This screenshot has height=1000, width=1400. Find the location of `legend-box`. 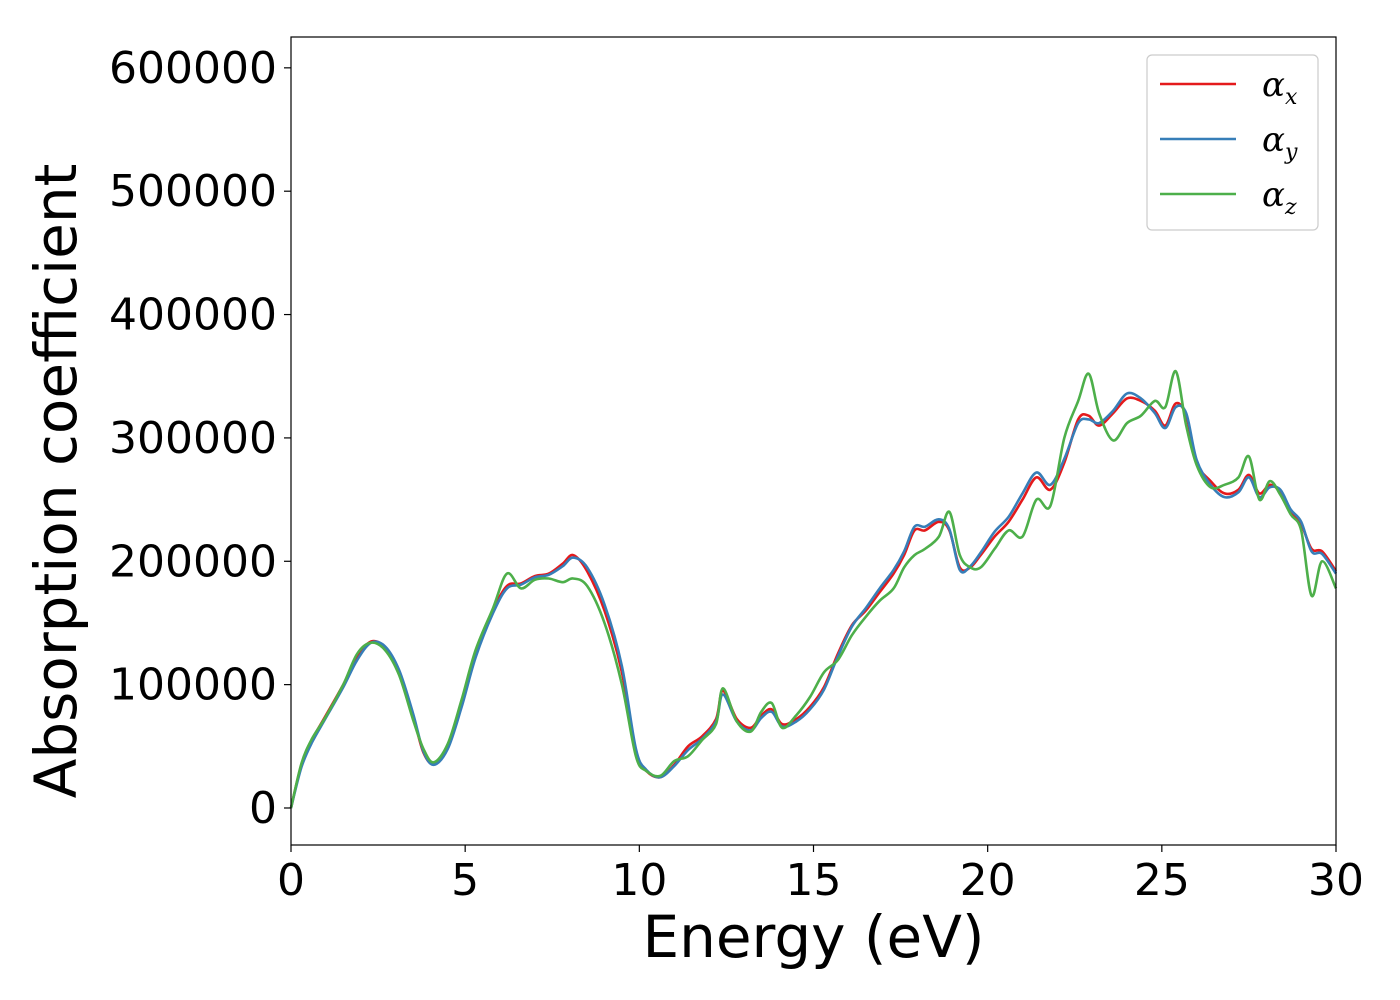

legend-box is located at coordinates (1232, 142).